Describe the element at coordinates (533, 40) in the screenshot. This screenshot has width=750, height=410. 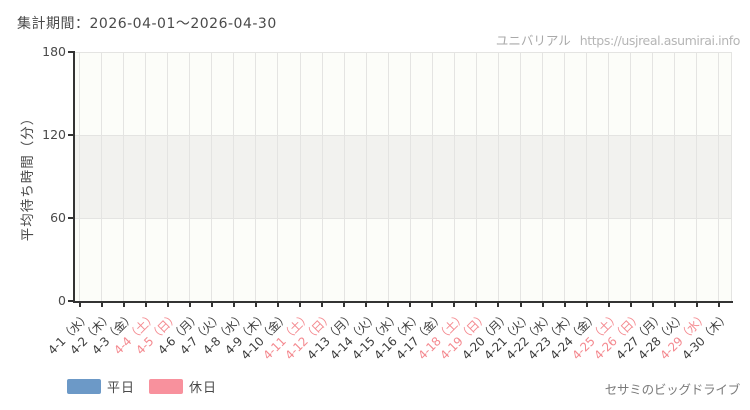
I see `watermark-brand: ユニバリアル` at that location.